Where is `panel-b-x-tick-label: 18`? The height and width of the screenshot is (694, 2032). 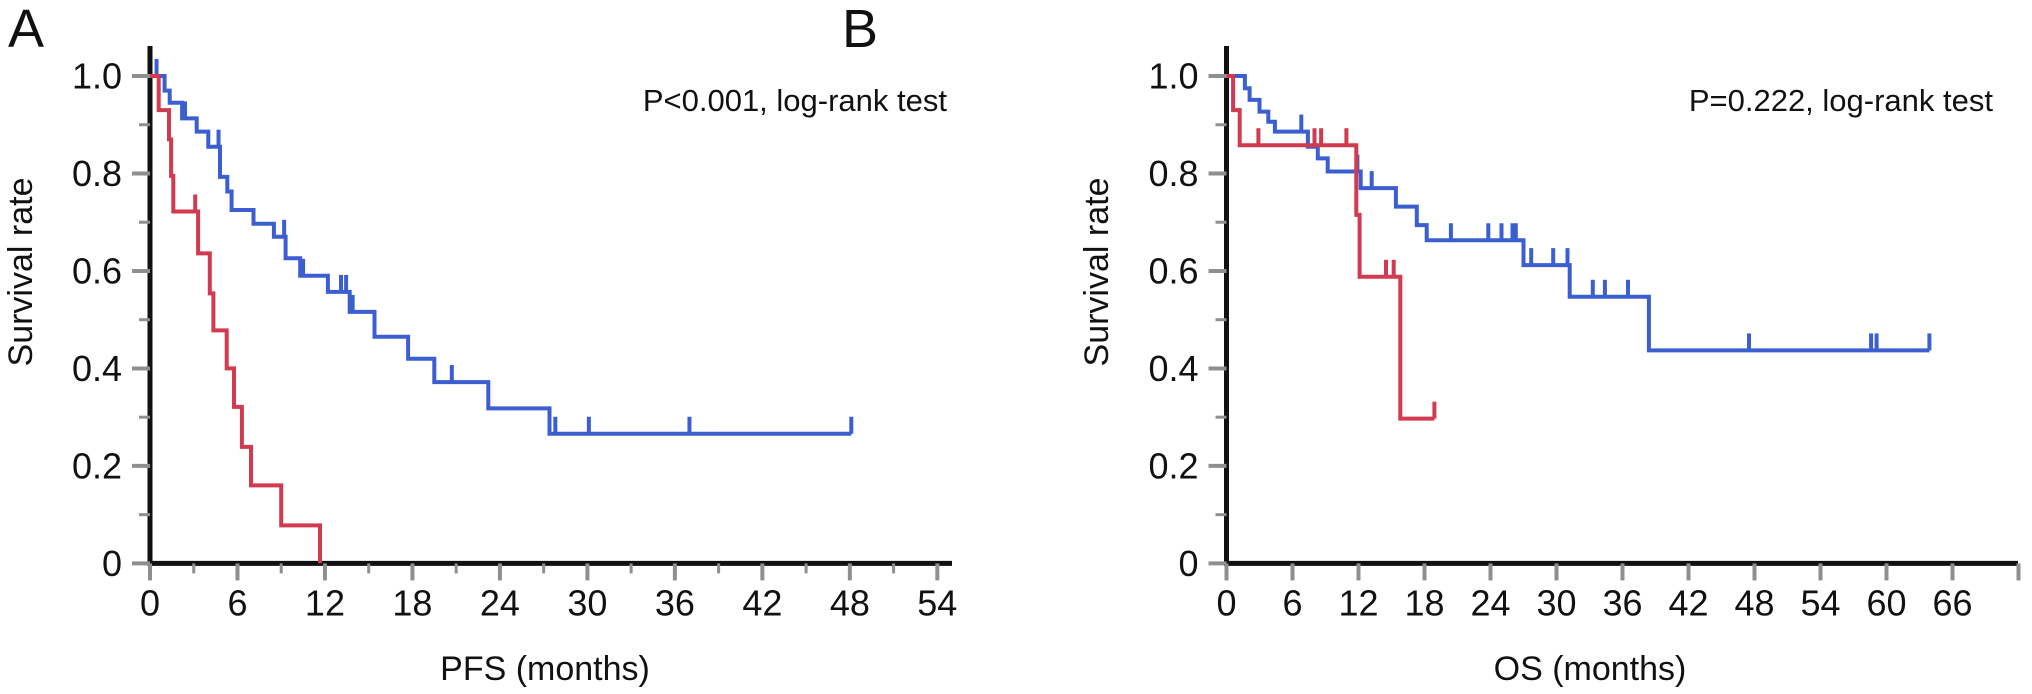
panel-b-x-tick-label: 18 is located at coordinates (1424, 602).